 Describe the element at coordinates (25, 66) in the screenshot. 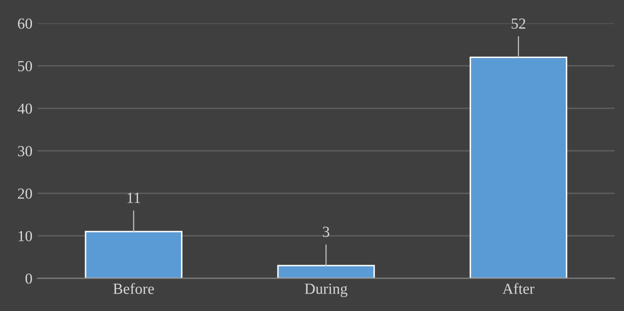

I see `y-tick-label: 50` at that location.